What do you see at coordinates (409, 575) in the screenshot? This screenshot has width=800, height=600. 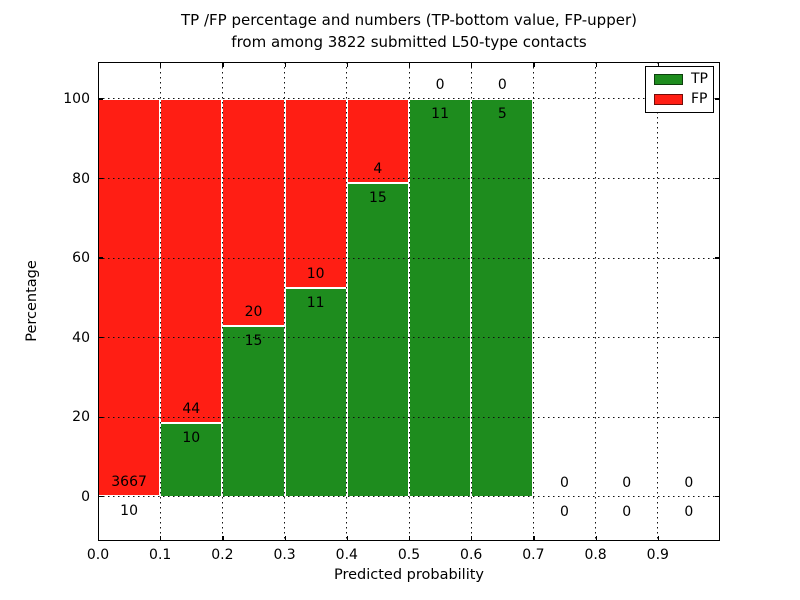 I see `x-axis-label: Predicted probability` at bounding box center [409, 575].